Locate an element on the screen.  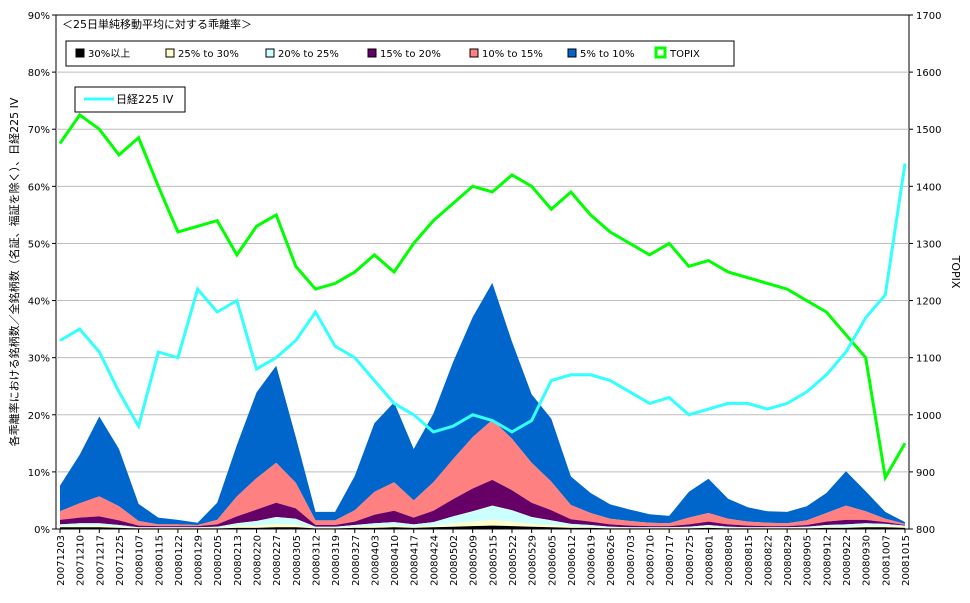
x-tick-label: 20071217 is located at coordinates (100, 560).